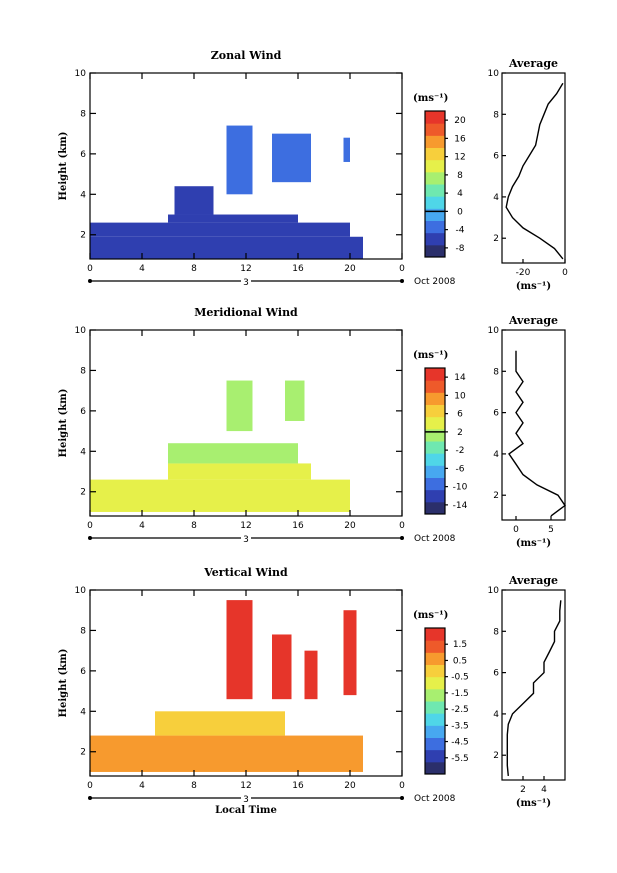  Describe the element at coordinates (523, 790) in the screenshot. I see `average-x-tick-label: 2` at that location.